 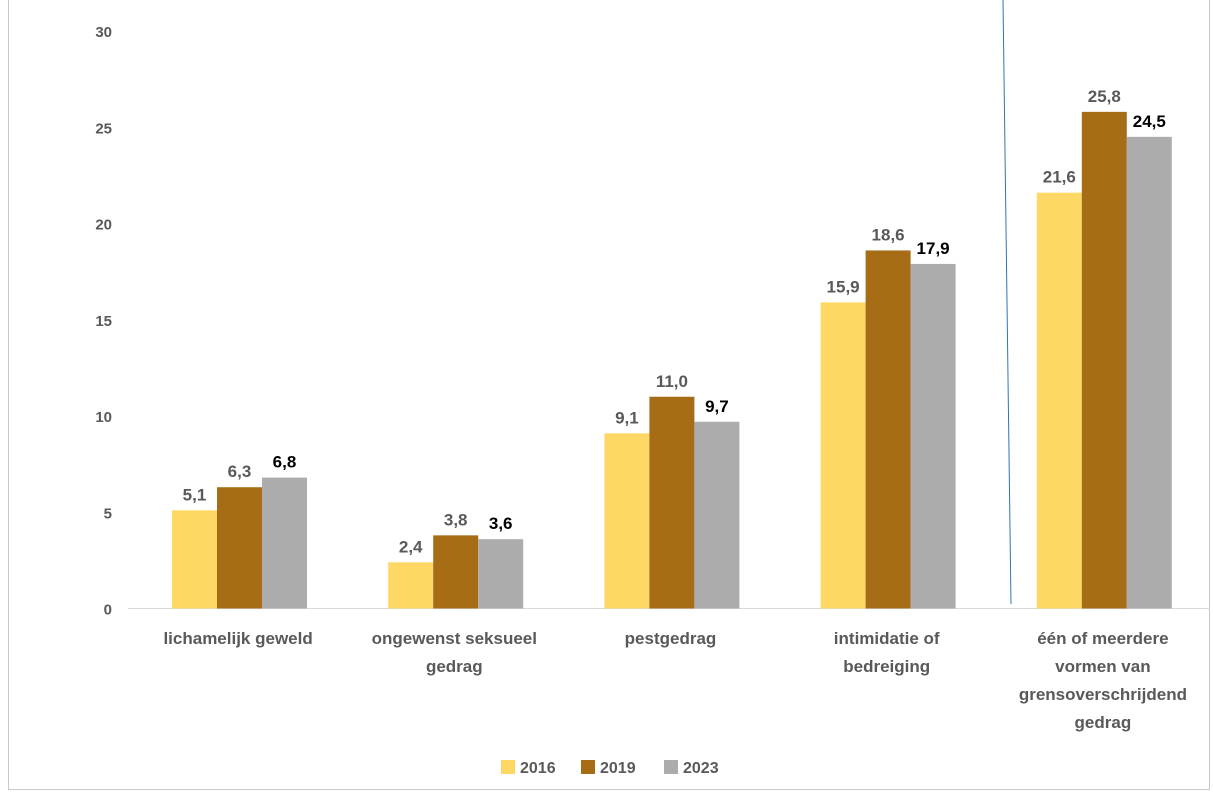 I want to click on data-label: 9,7, so click(x=717, y=406).